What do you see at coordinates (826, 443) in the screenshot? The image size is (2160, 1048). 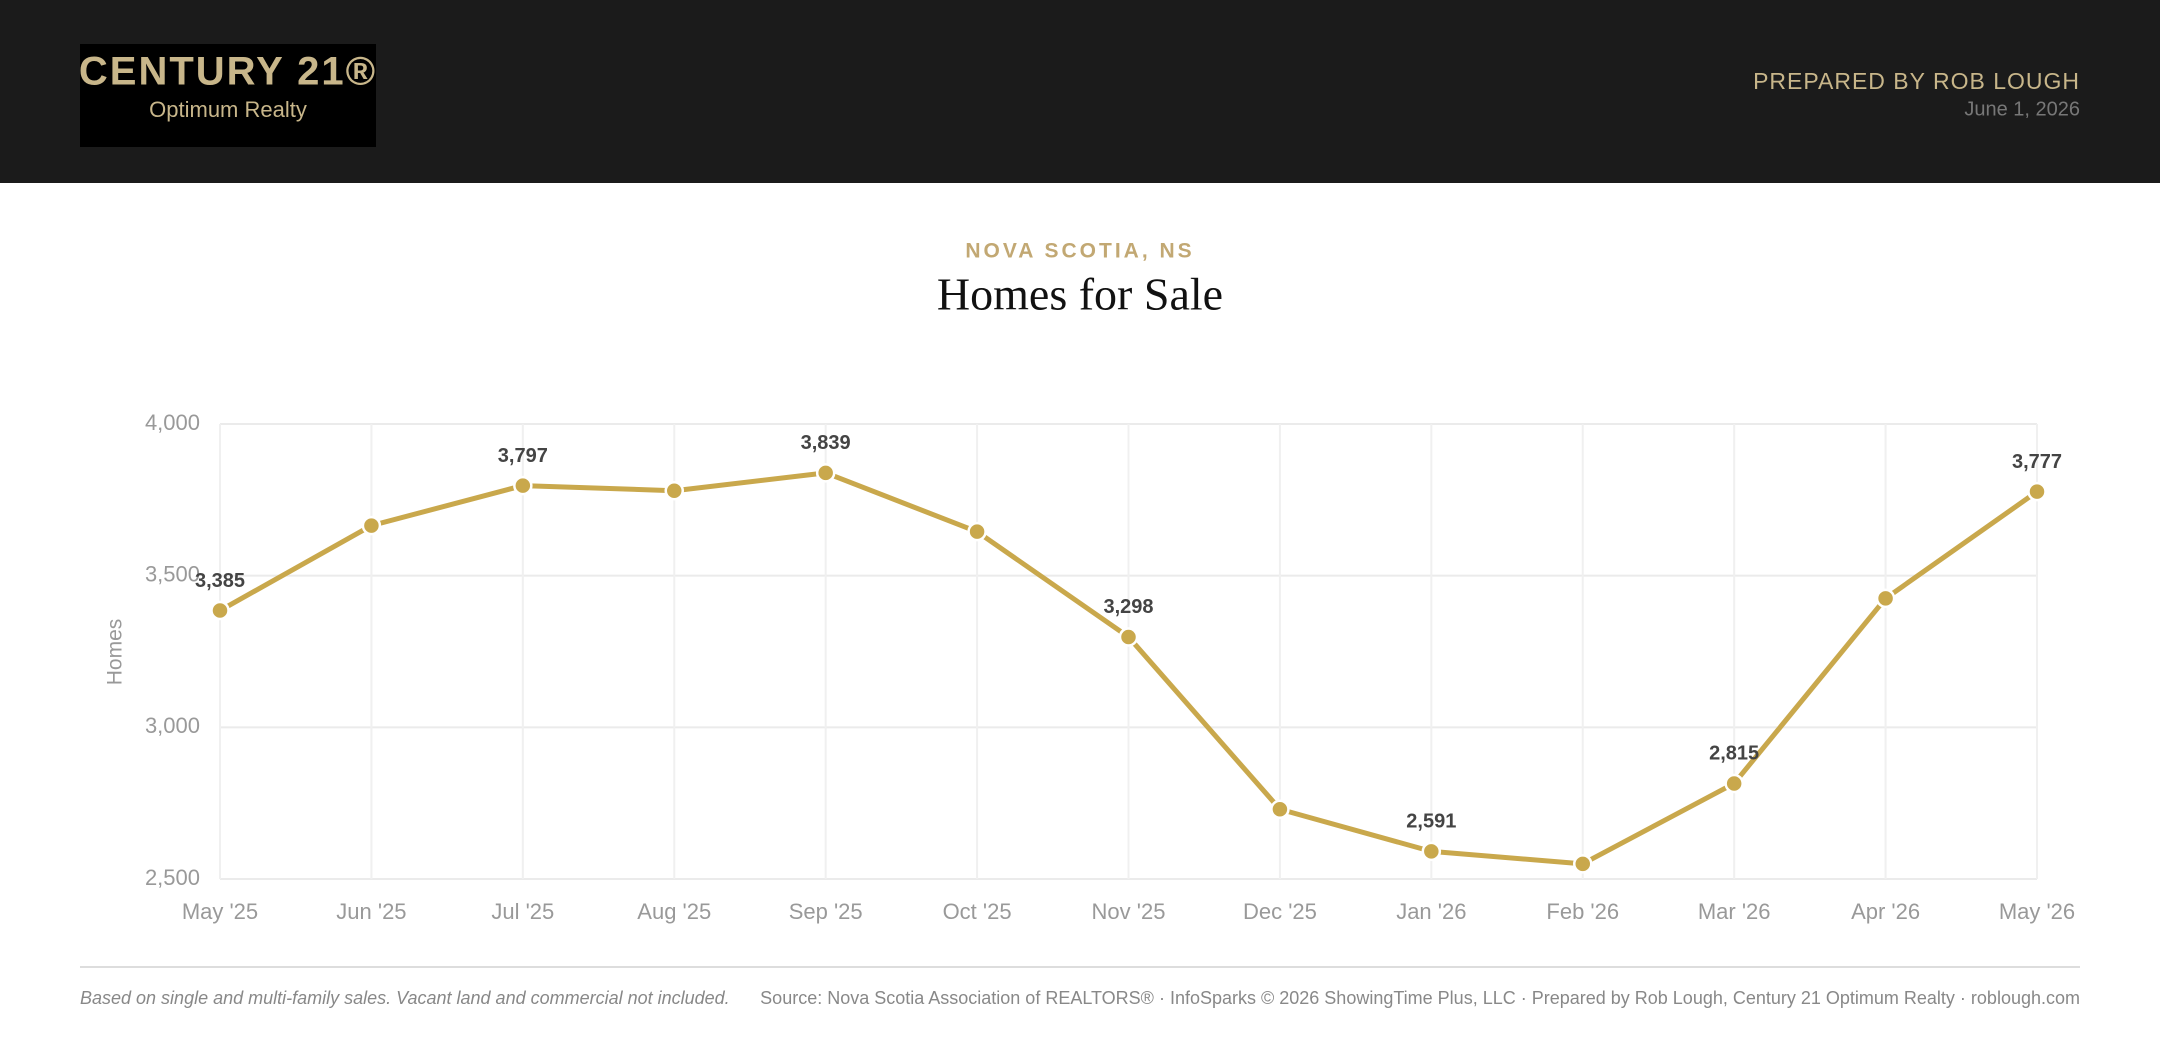 I see `data-label: 3,839` at bounding box center [826, 443].